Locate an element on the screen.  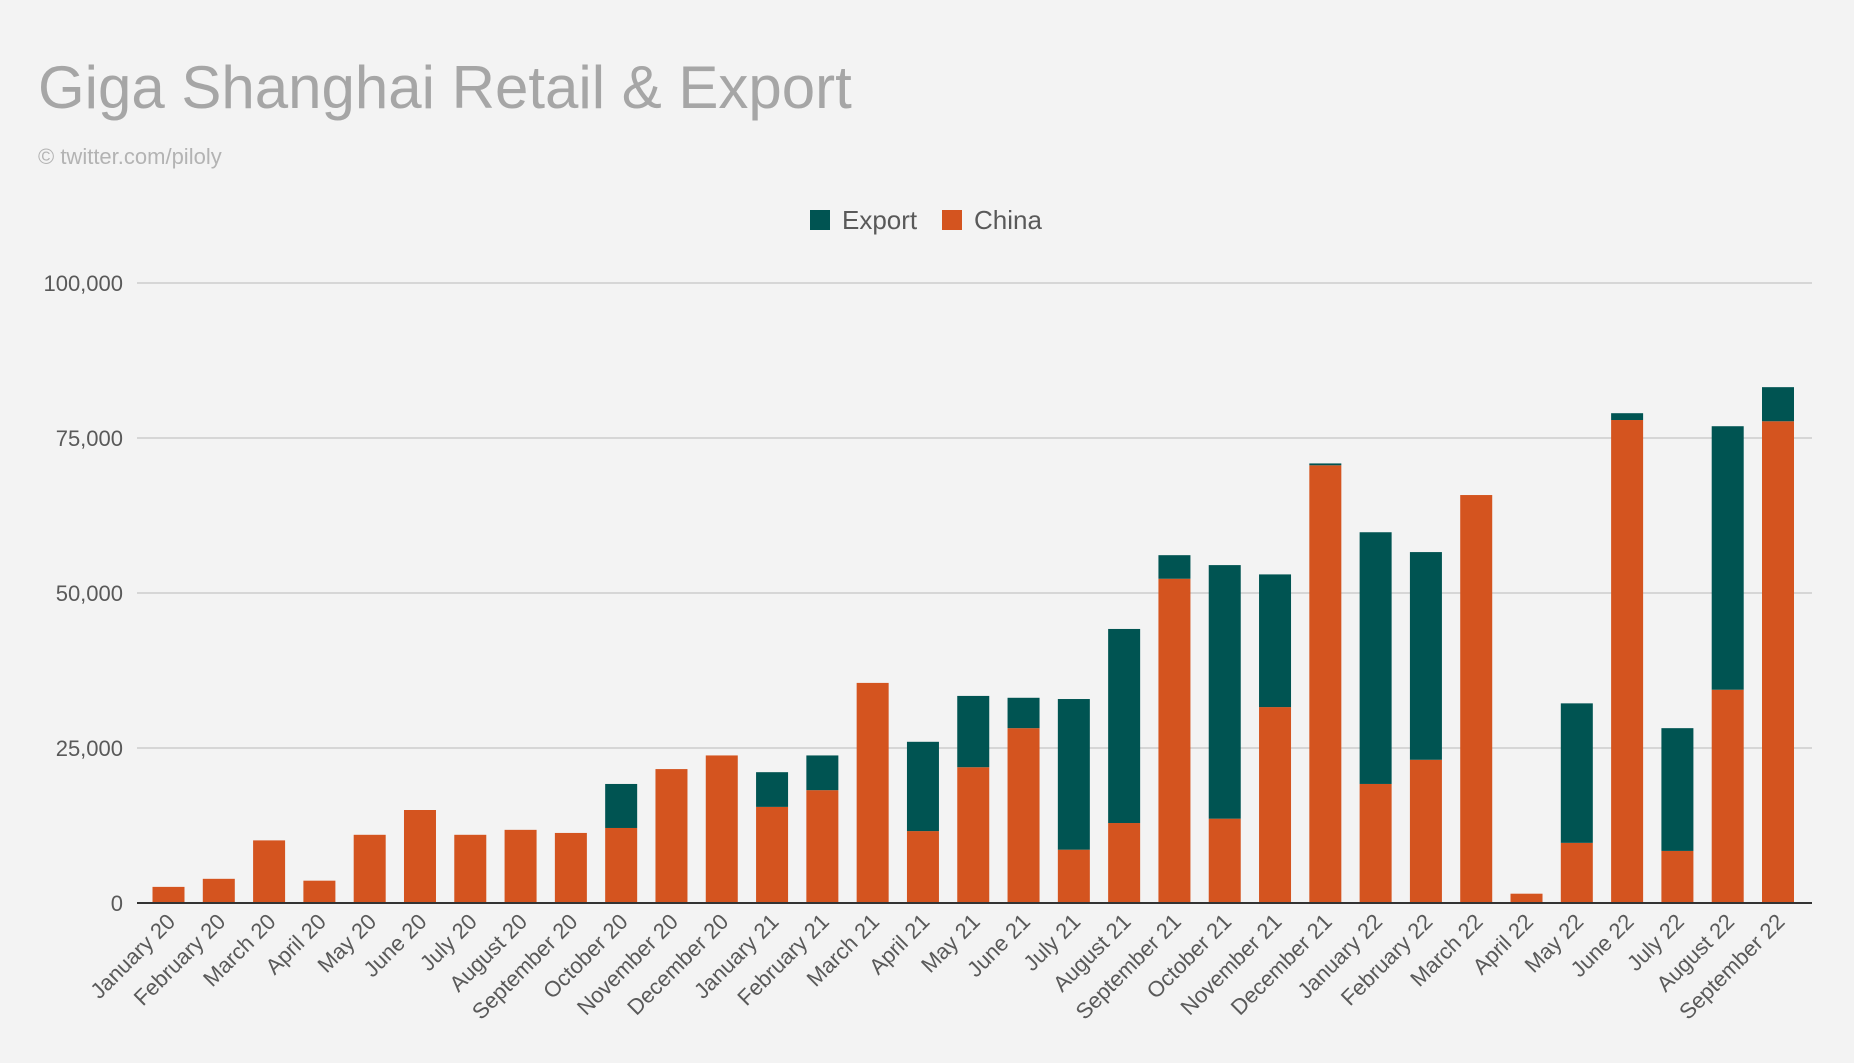
y-axis: 0 25,000 50,000 75,000 100,000 is located at coordinates (83, 593).